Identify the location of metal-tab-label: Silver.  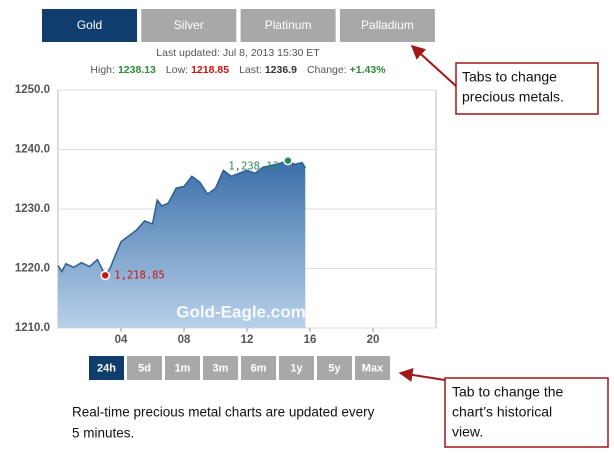
(189, 25).